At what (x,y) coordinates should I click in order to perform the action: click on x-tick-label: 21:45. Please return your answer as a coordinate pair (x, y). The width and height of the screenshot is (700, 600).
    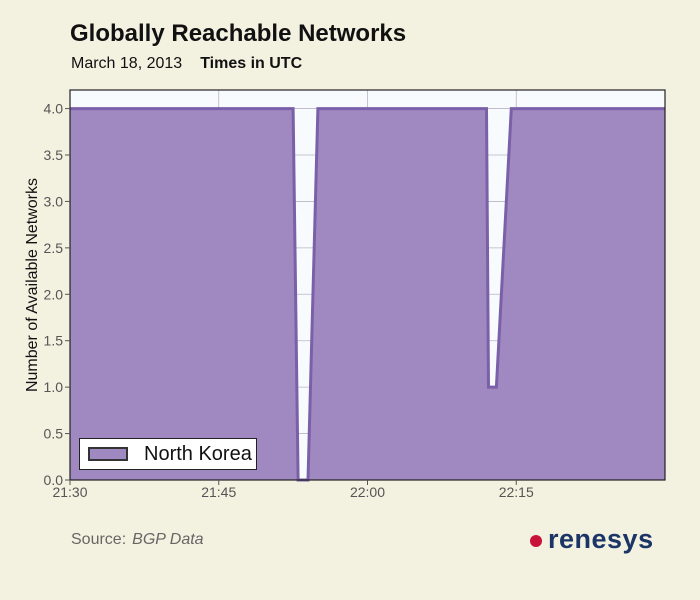
    Looking at the image, I should click on (218, 492).